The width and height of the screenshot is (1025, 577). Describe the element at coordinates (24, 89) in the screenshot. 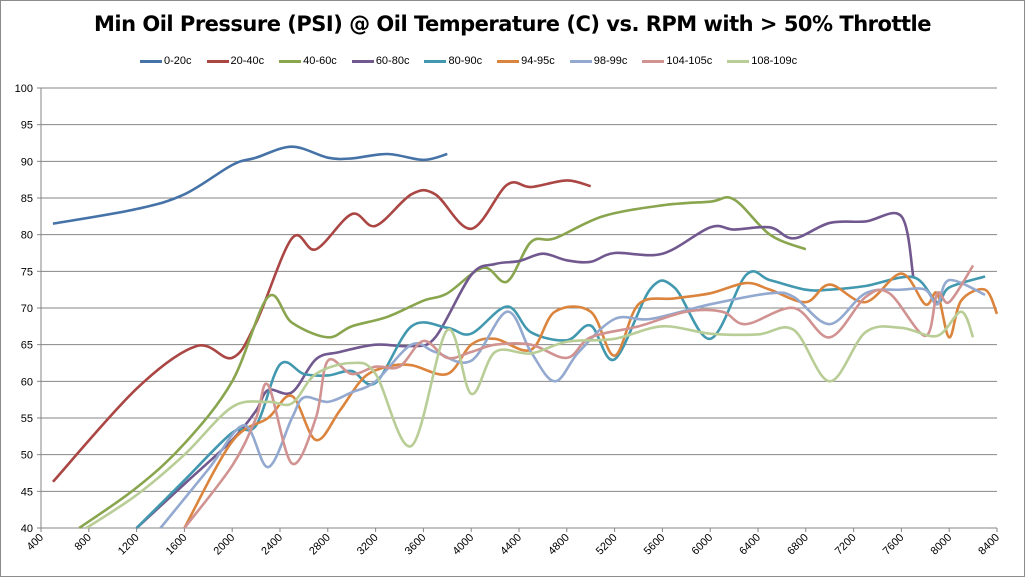

I see `y-tick-label: 100` at that location.